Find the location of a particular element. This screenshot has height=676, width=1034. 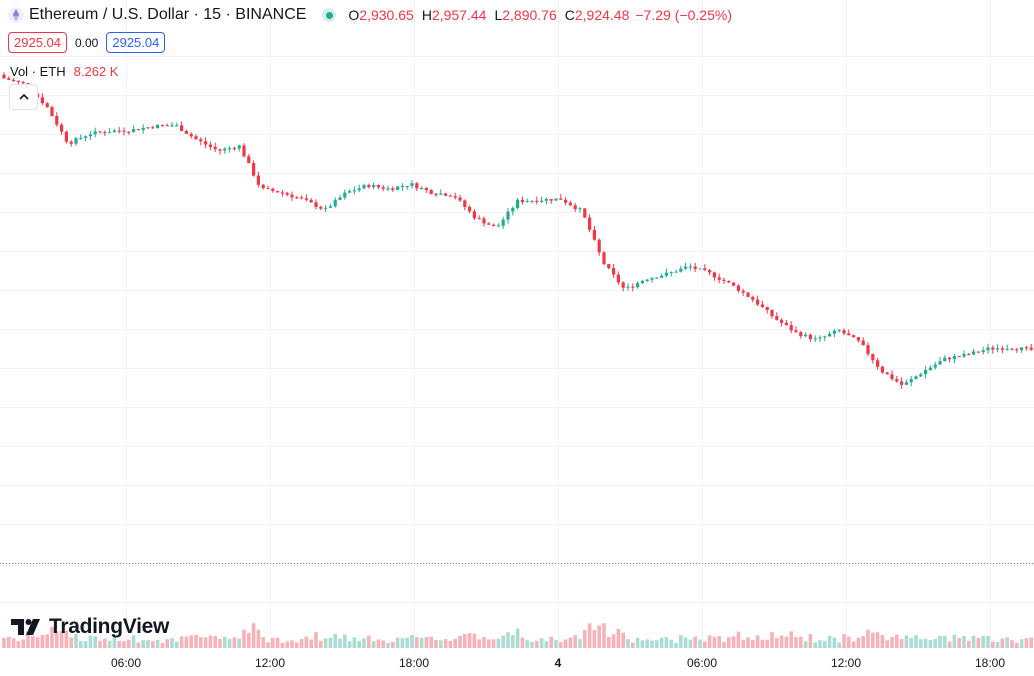

market-status-icon is located at coordinates (329, 15).